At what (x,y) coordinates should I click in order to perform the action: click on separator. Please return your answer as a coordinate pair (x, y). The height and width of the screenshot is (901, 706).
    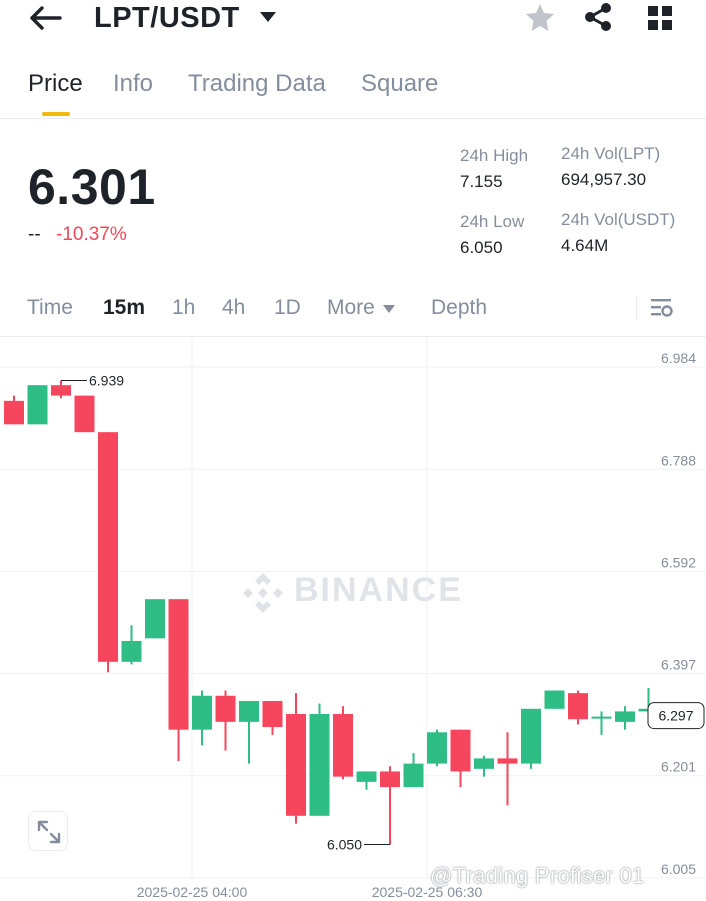
    Looking at the image, I should click on (636, 308).